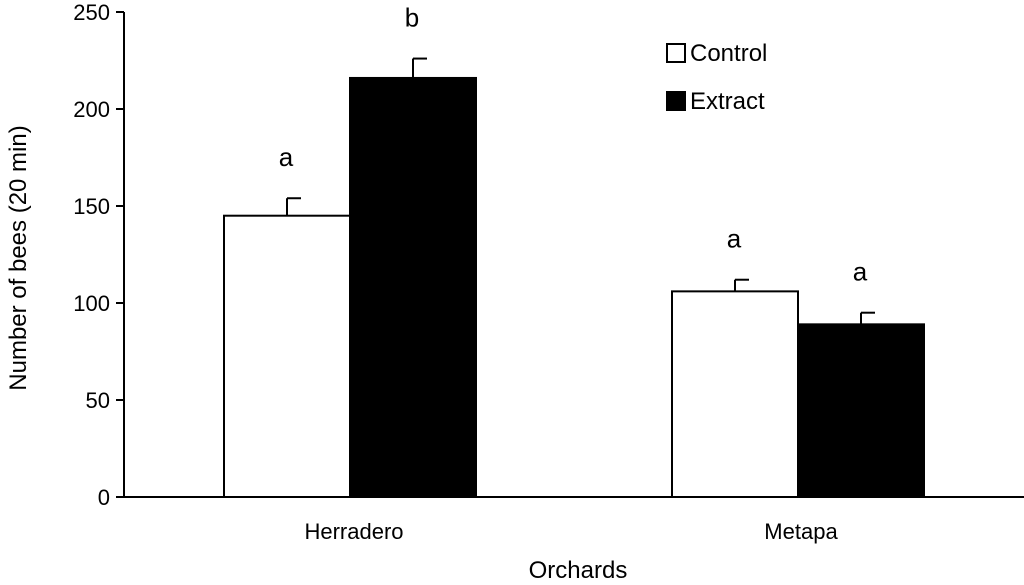  What do you see at coordinates (98, 400) in the screenshot?
I see `y-tick-label: 50` at bounding box center [98, 400].